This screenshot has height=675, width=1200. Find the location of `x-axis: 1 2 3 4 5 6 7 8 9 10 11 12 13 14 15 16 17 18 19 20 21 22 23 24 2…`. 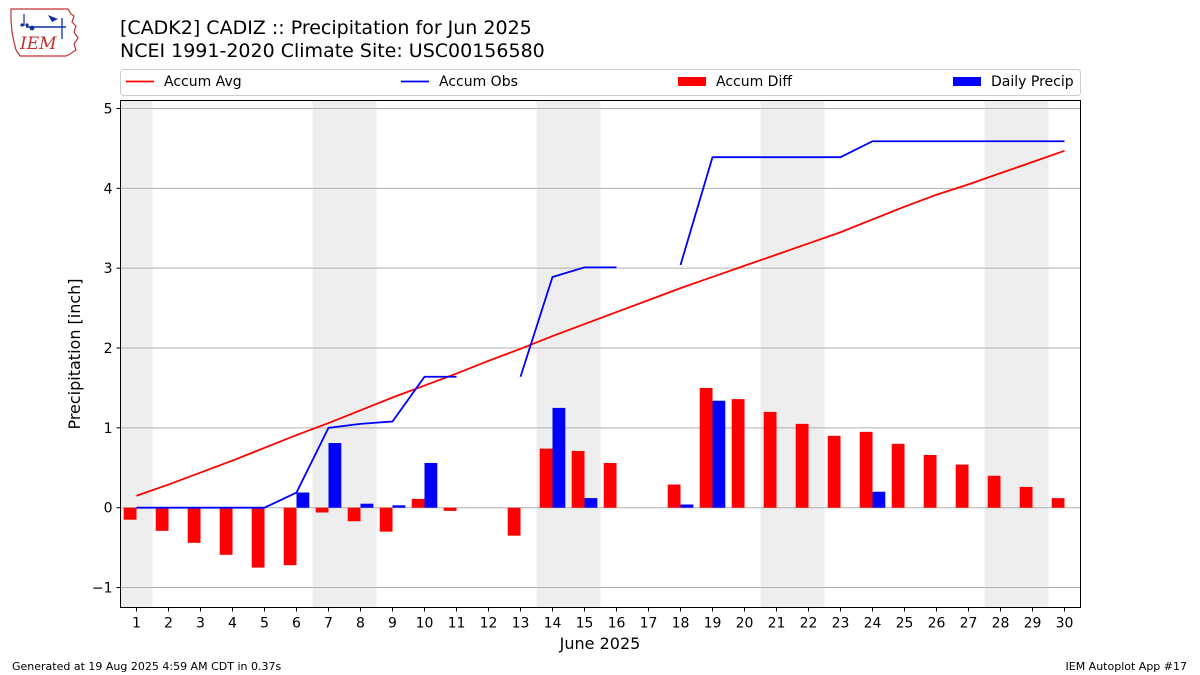

x-axis: 1 2 3 4 5 6 7 8 9 10 11 12 13 14 15 16 17 18 19 20 21 22 23 24 2… is located at coordinates (603, 619).